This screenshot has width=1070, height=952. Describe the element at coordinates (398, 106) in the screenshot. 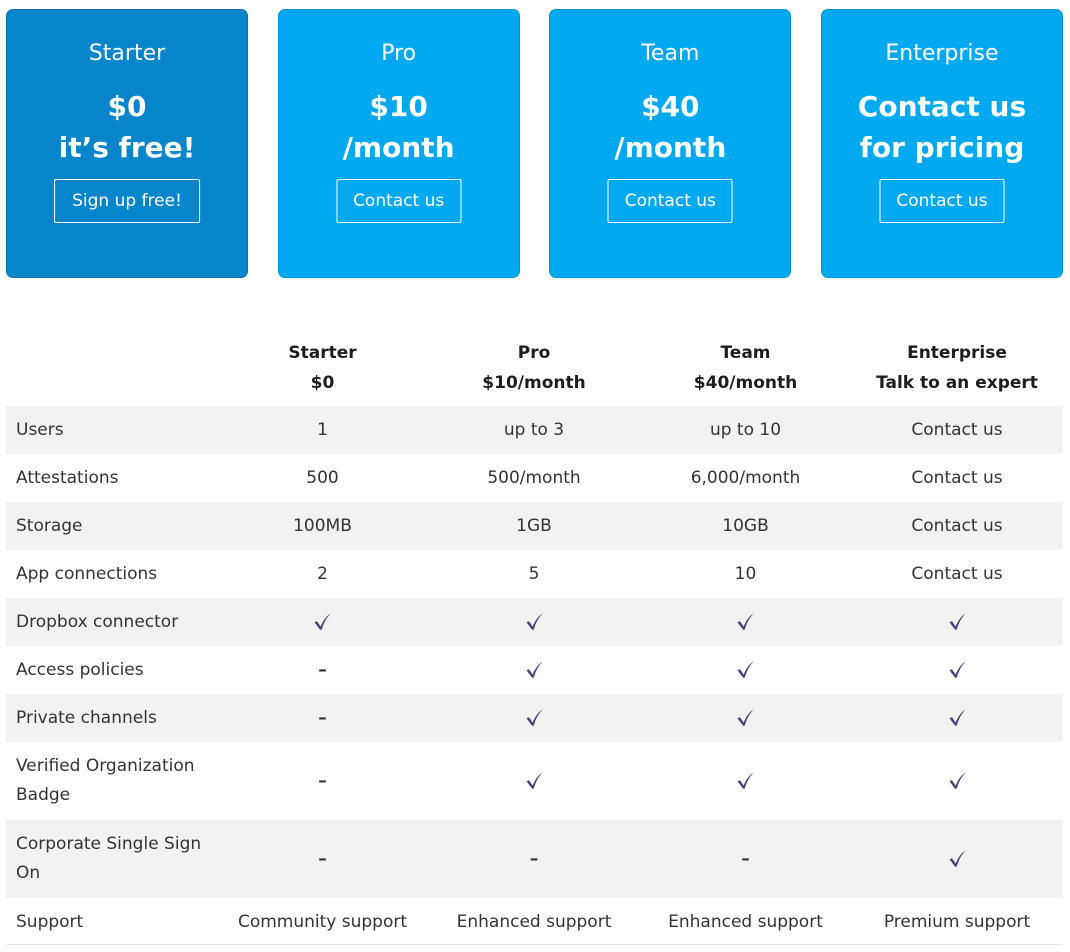

I see `plan-price-line1: $10` at that location.